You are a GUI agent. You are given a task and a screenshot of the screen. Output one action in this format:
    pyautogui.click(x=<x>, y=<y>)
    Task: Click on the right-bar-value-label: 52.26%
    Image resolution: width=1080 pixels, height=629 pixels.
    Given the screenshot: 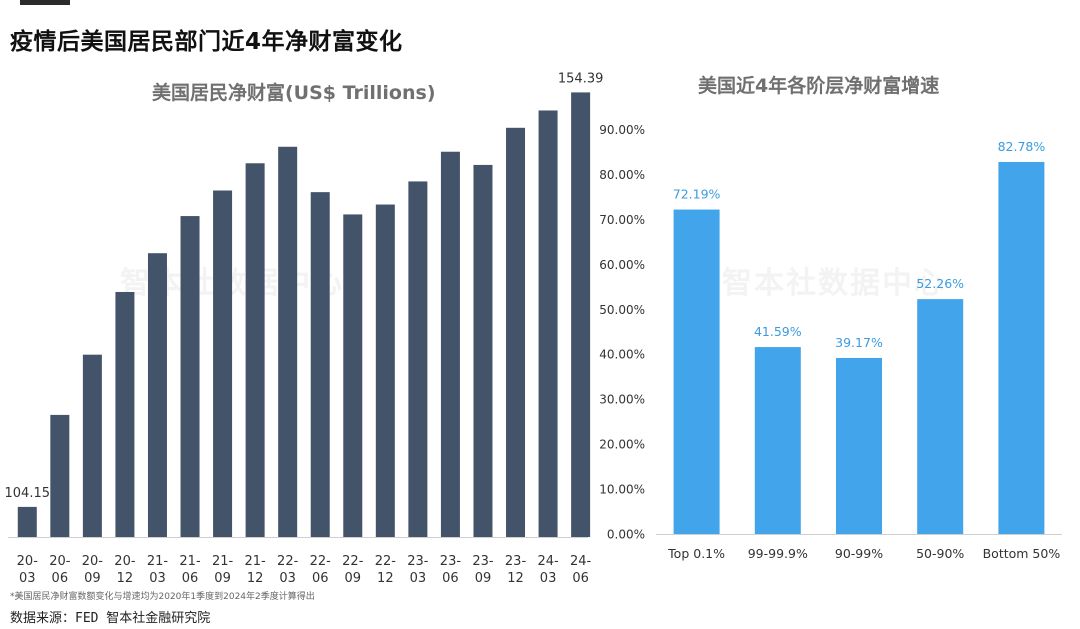 What is the action you would take?
    pyautogui.click(x=940, y=283)
    